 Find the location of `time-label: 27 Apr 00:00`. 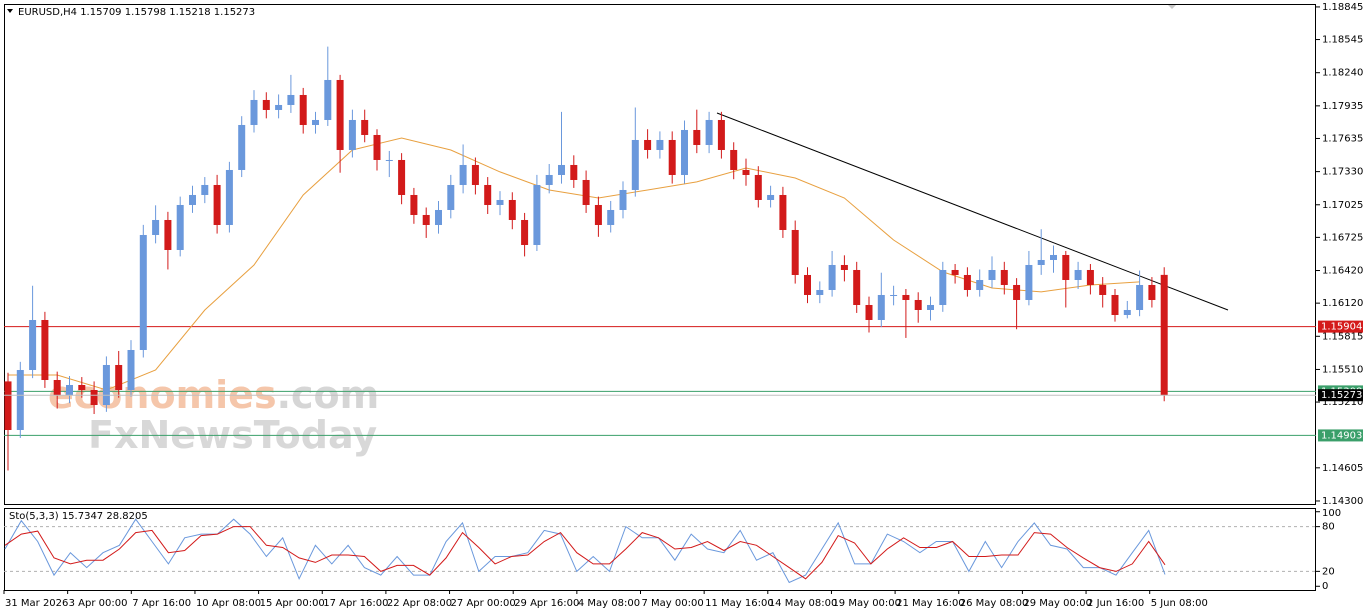

time-label: 27 Apr 00:00 is located at coordinates (483, 603).